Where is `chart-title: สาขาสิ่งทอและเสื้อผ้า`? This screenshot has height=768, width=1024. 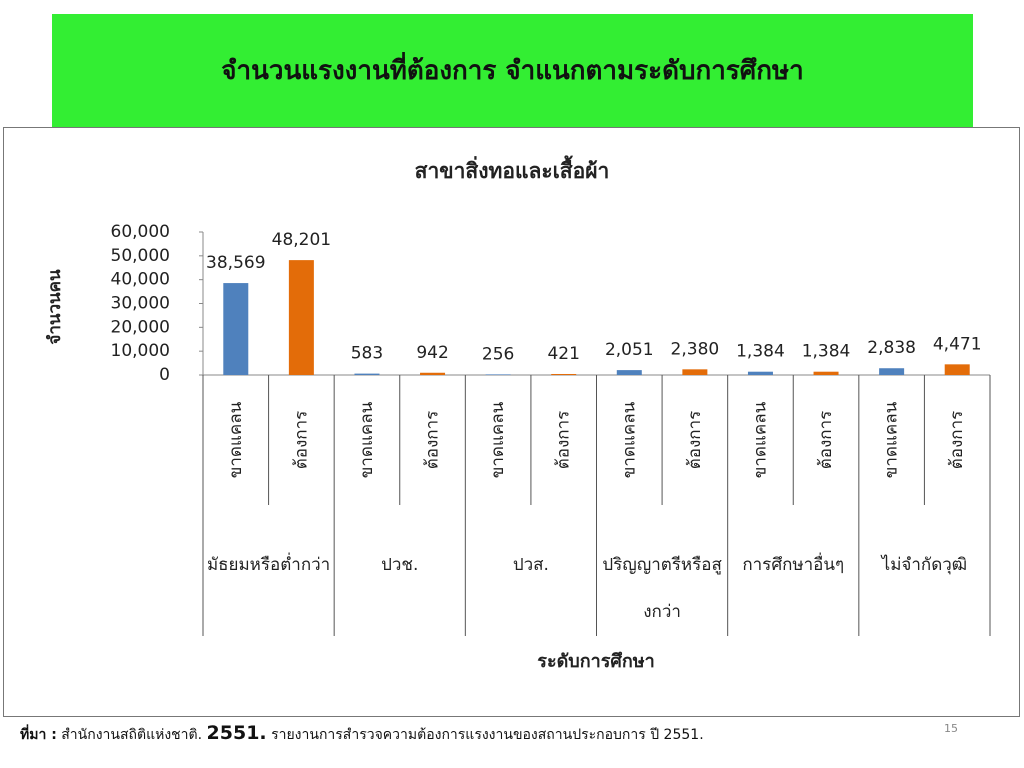 chart-title: สาขาสิ่งทอและเสื้อผ้า is located at coordinates (512, 169).